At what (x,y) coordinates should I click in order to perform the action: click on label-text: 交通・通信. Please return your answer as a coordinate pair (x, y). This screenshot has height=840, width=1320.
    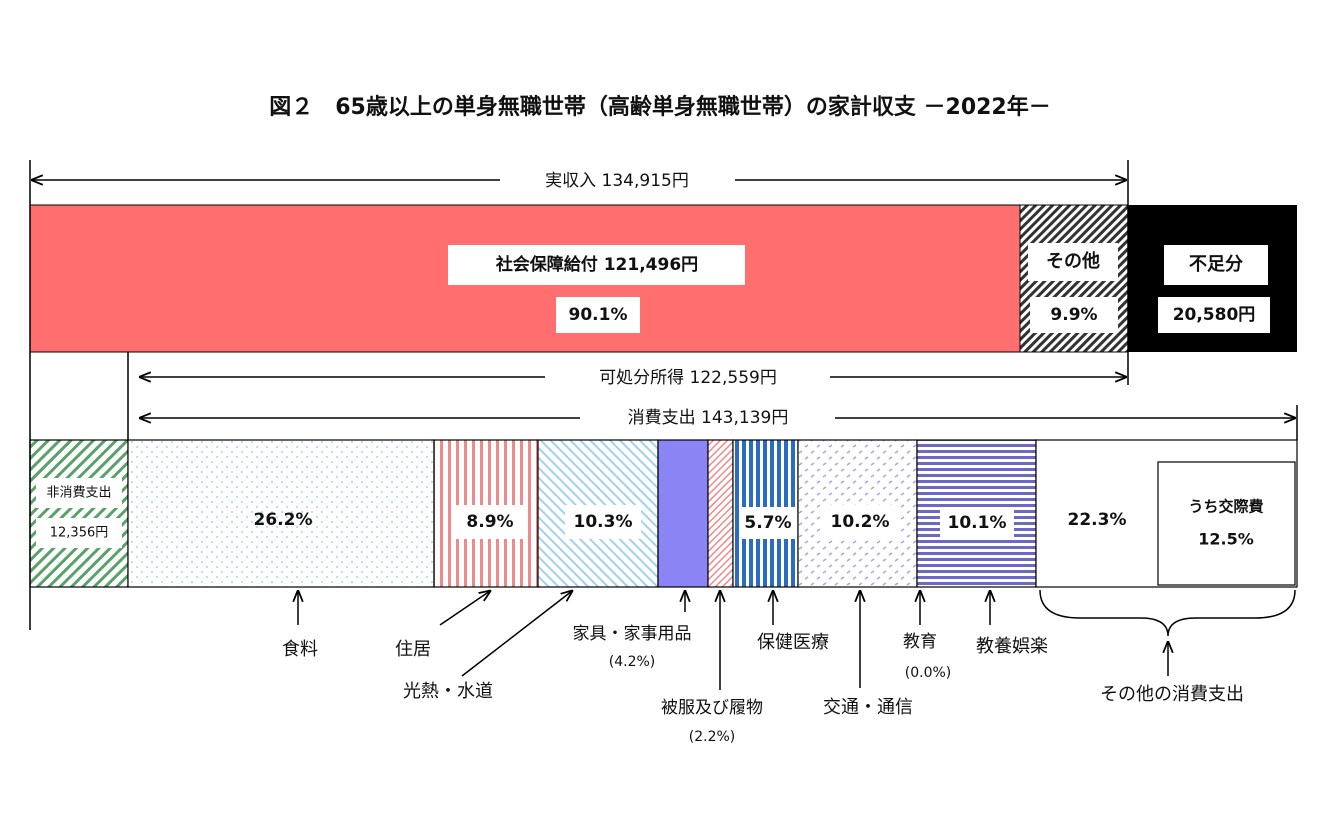
    Looking at the image, I should click on (868, 707).